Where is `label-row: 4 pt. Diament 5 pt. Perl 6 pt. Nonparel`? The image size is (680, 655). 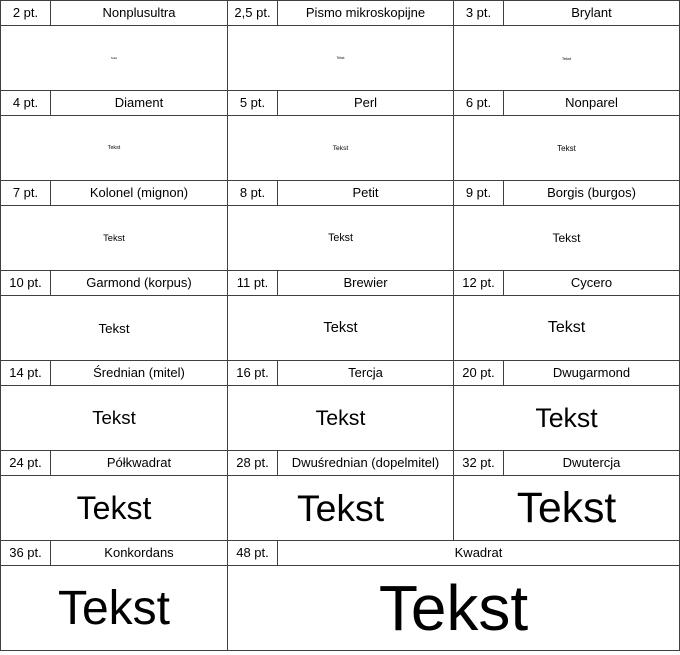 label-row: 4 pt. Diament 5 pt. Perl 6 pt. Nonparel is located at coordinates (340, 103).